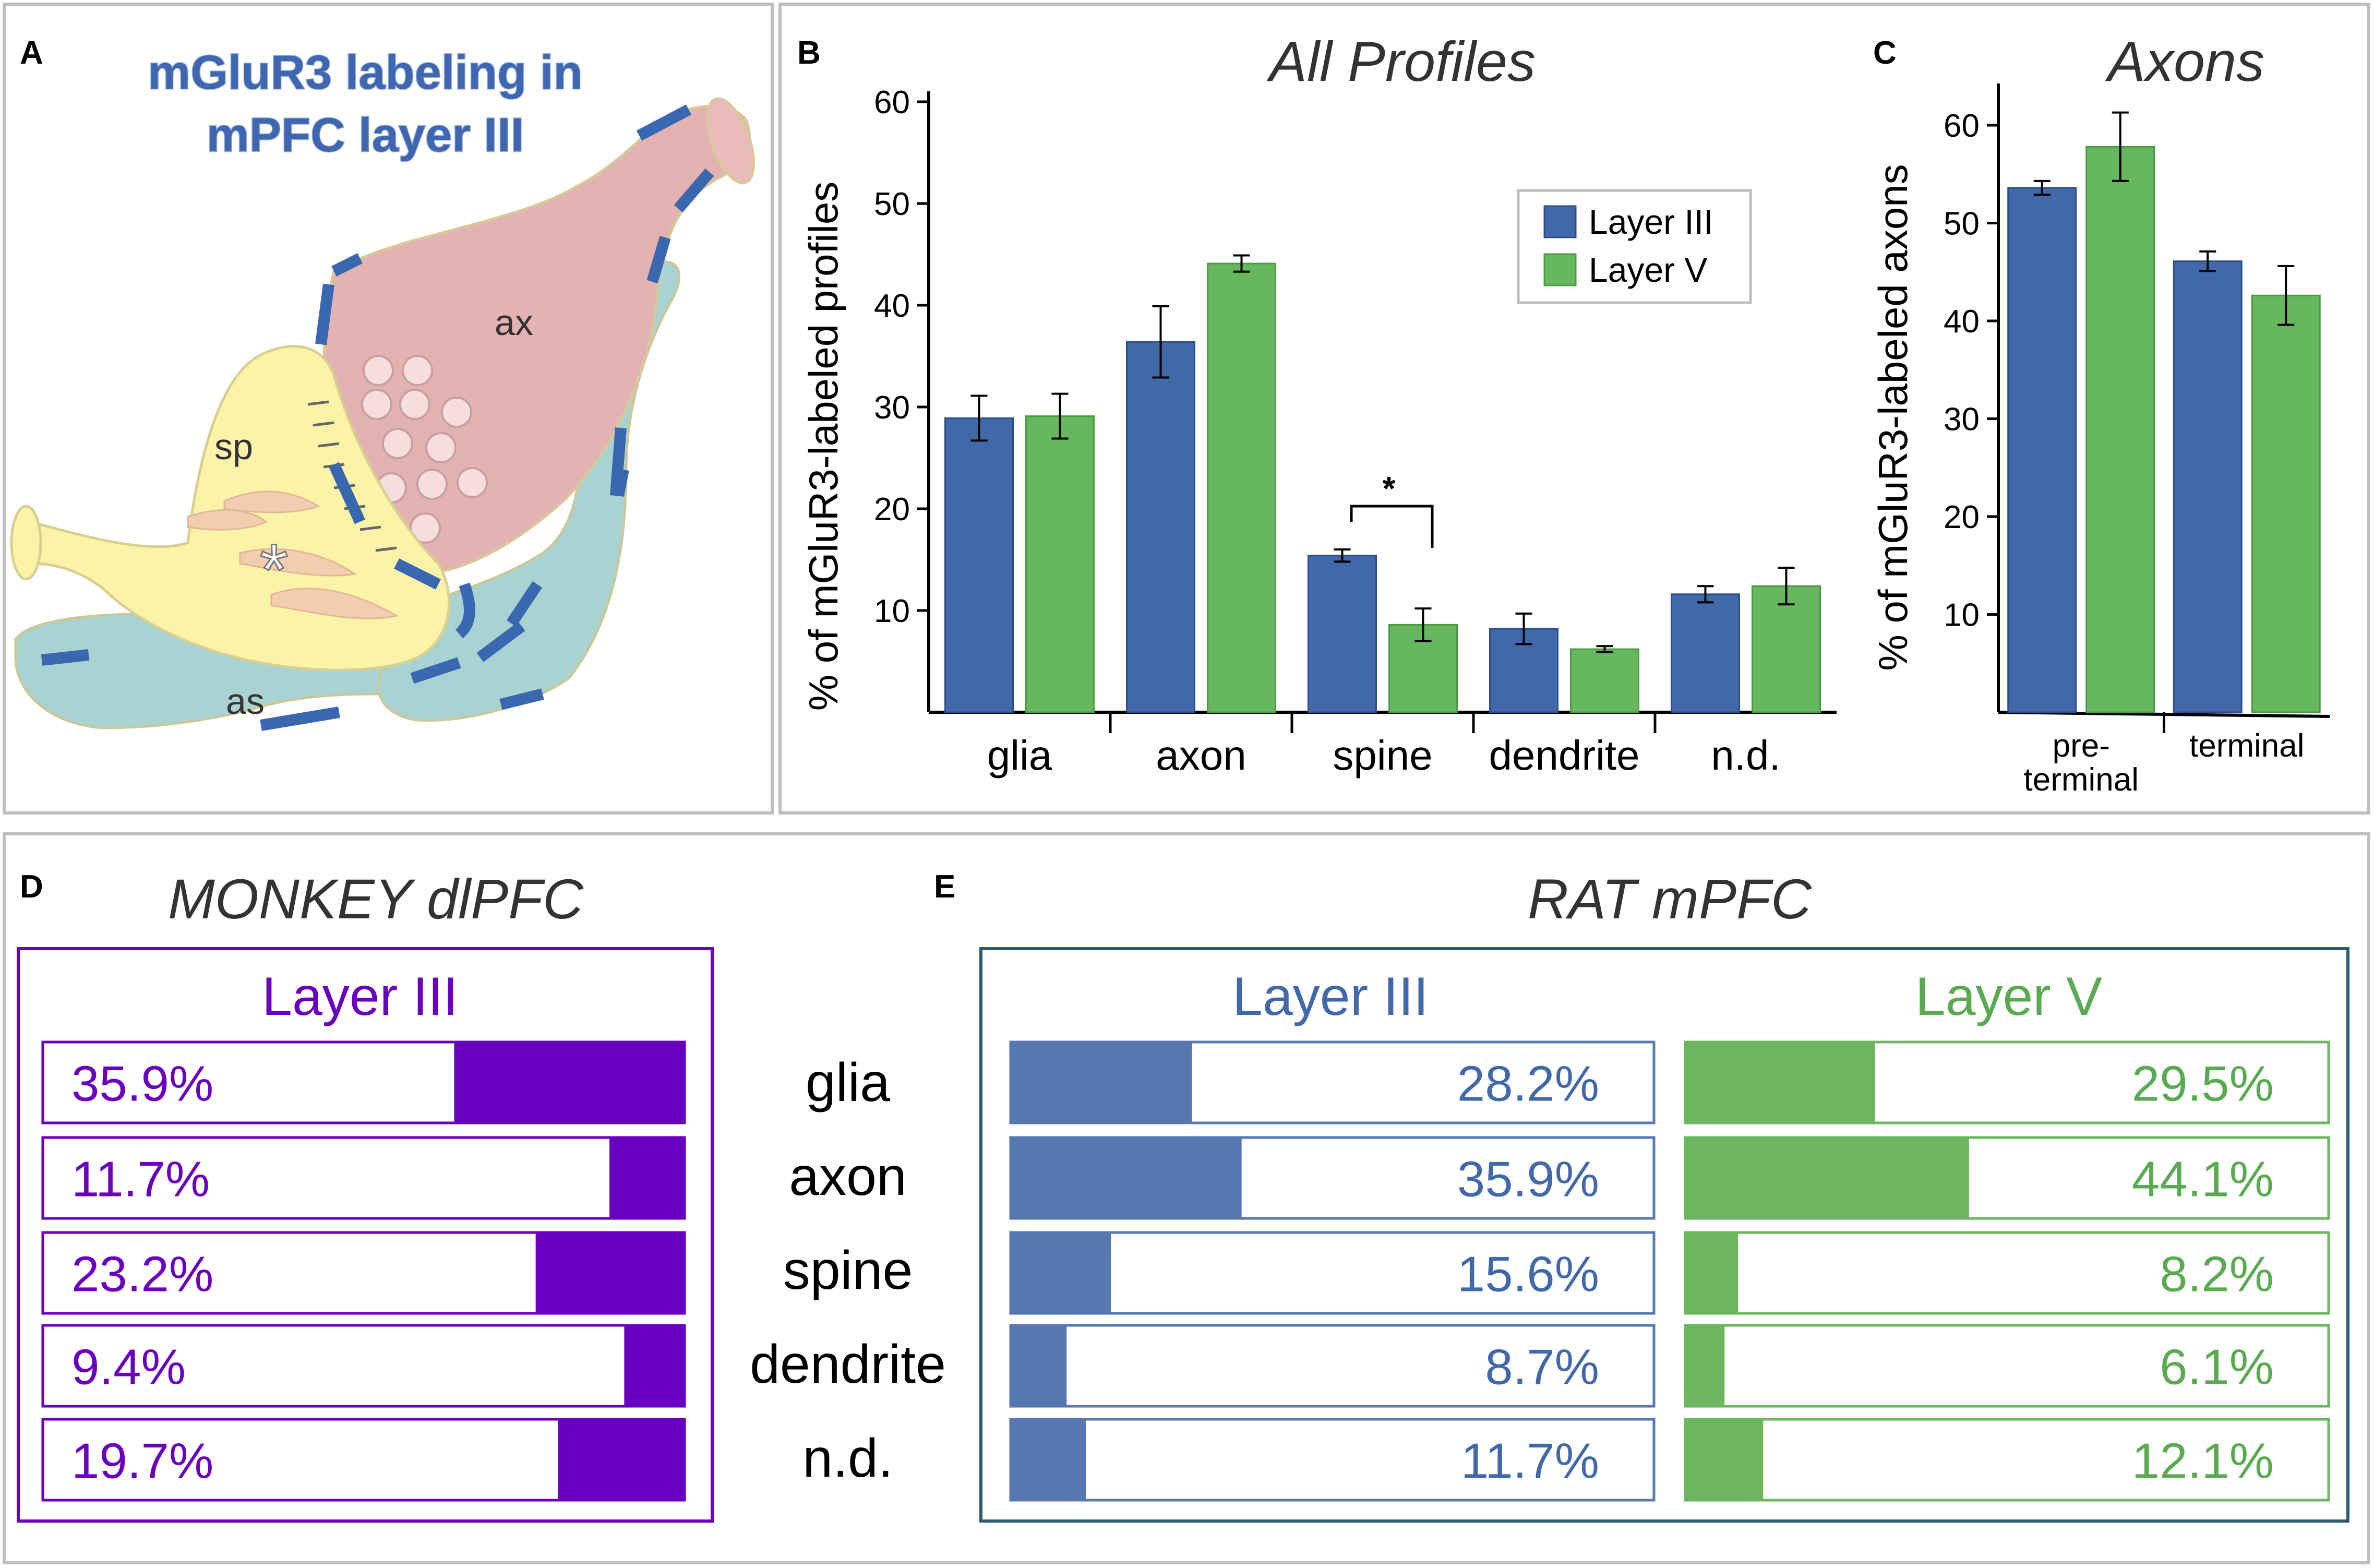 This screenshot has height=1568, width=2374. What do you see at coordinates (809, 53) in the screenshot?
I see `panel-b-letter: B` at bounding box center [809, 53].